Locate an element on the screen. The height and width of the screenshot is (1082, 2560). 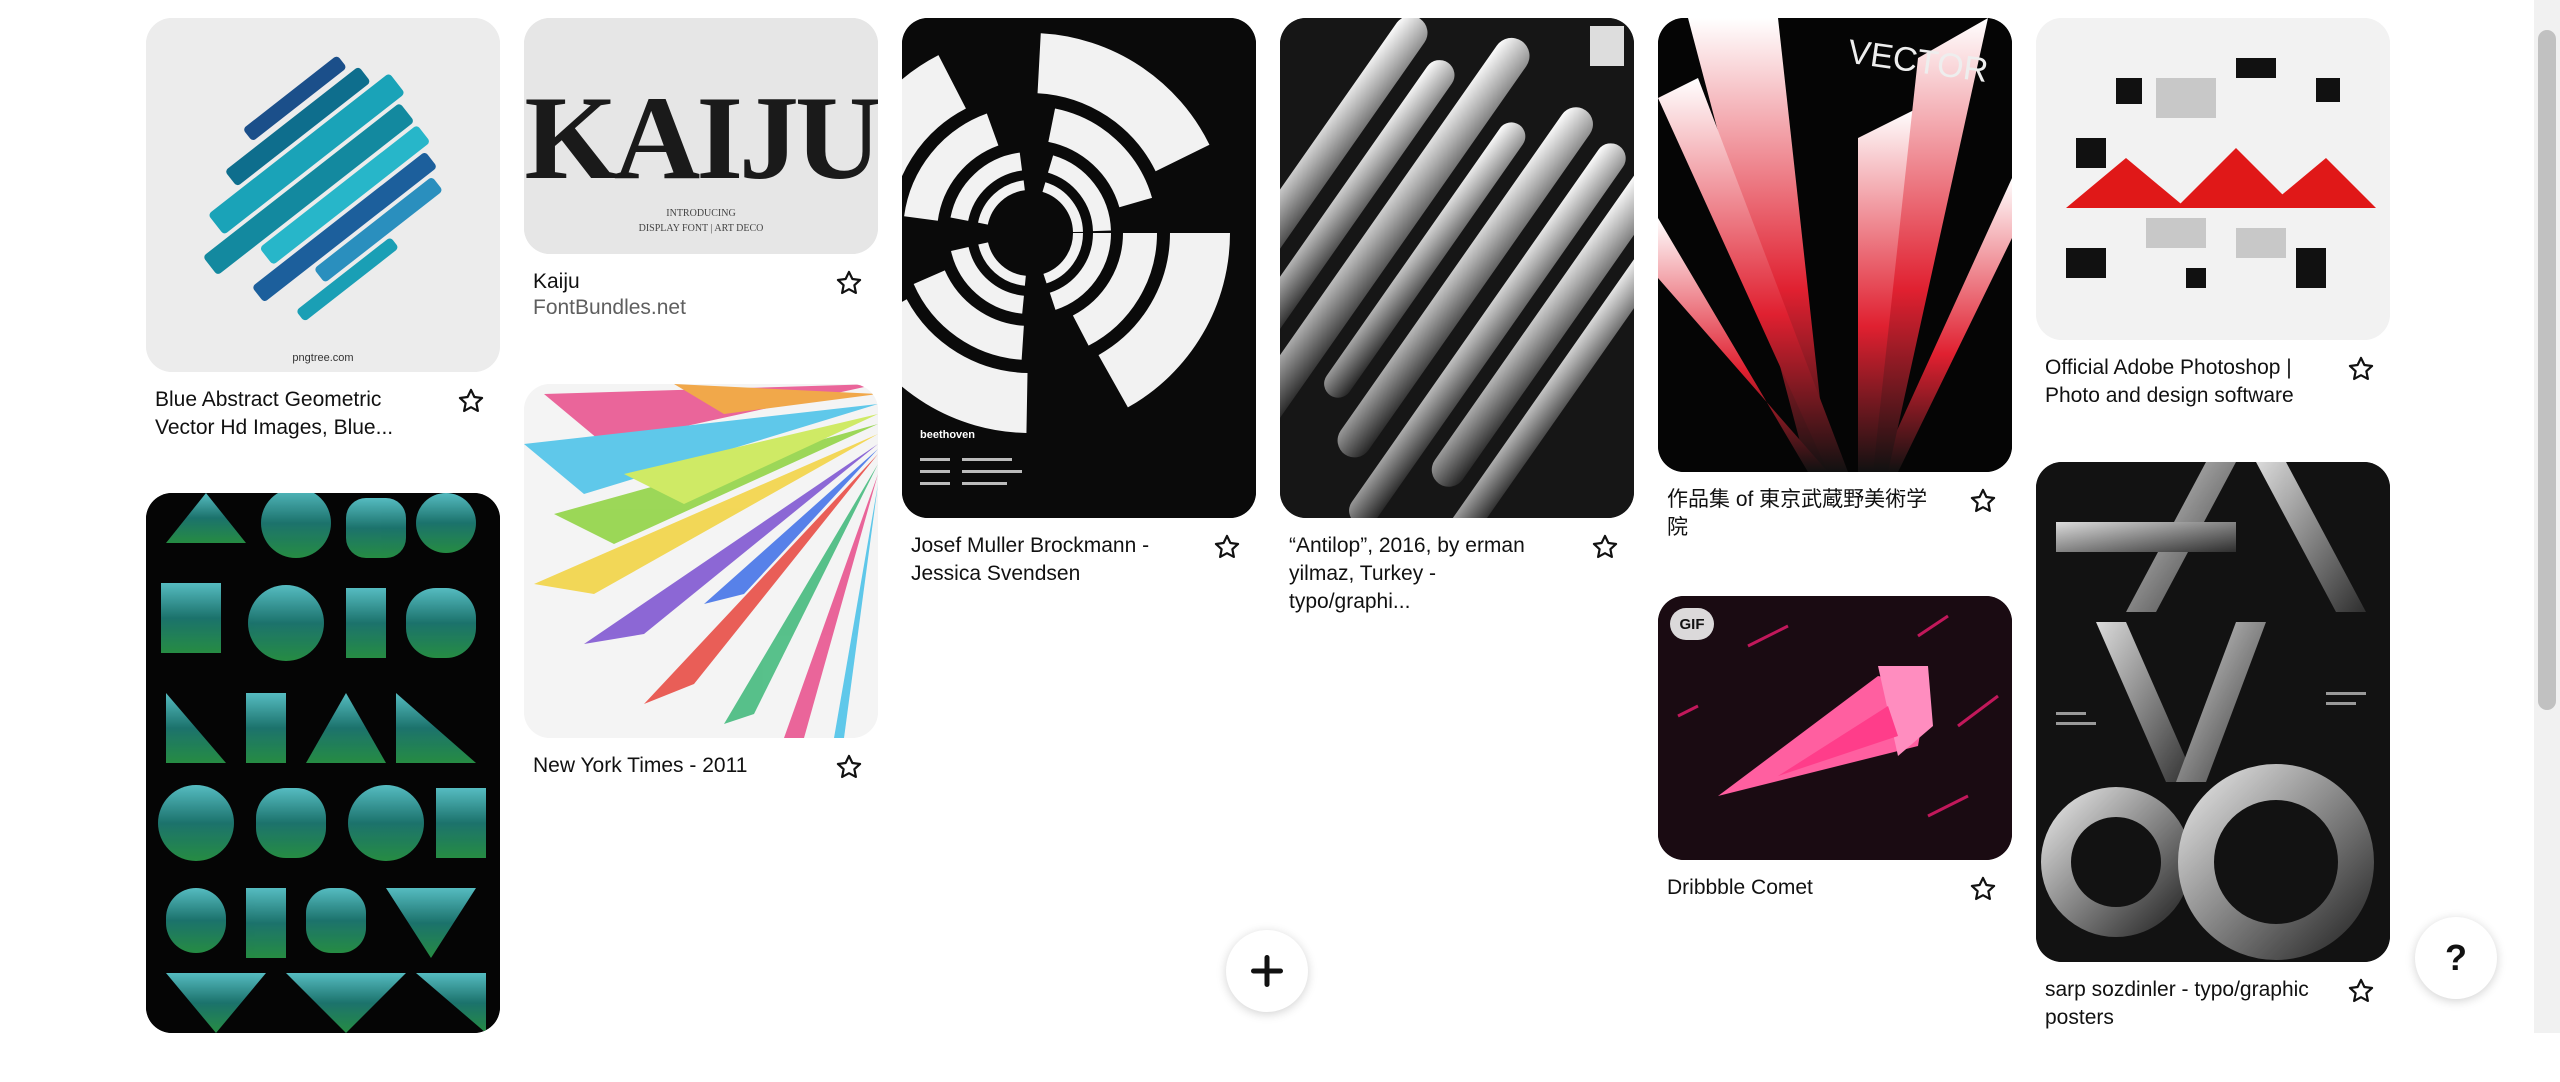
plus-icon is located at coordinates (1267, 971).